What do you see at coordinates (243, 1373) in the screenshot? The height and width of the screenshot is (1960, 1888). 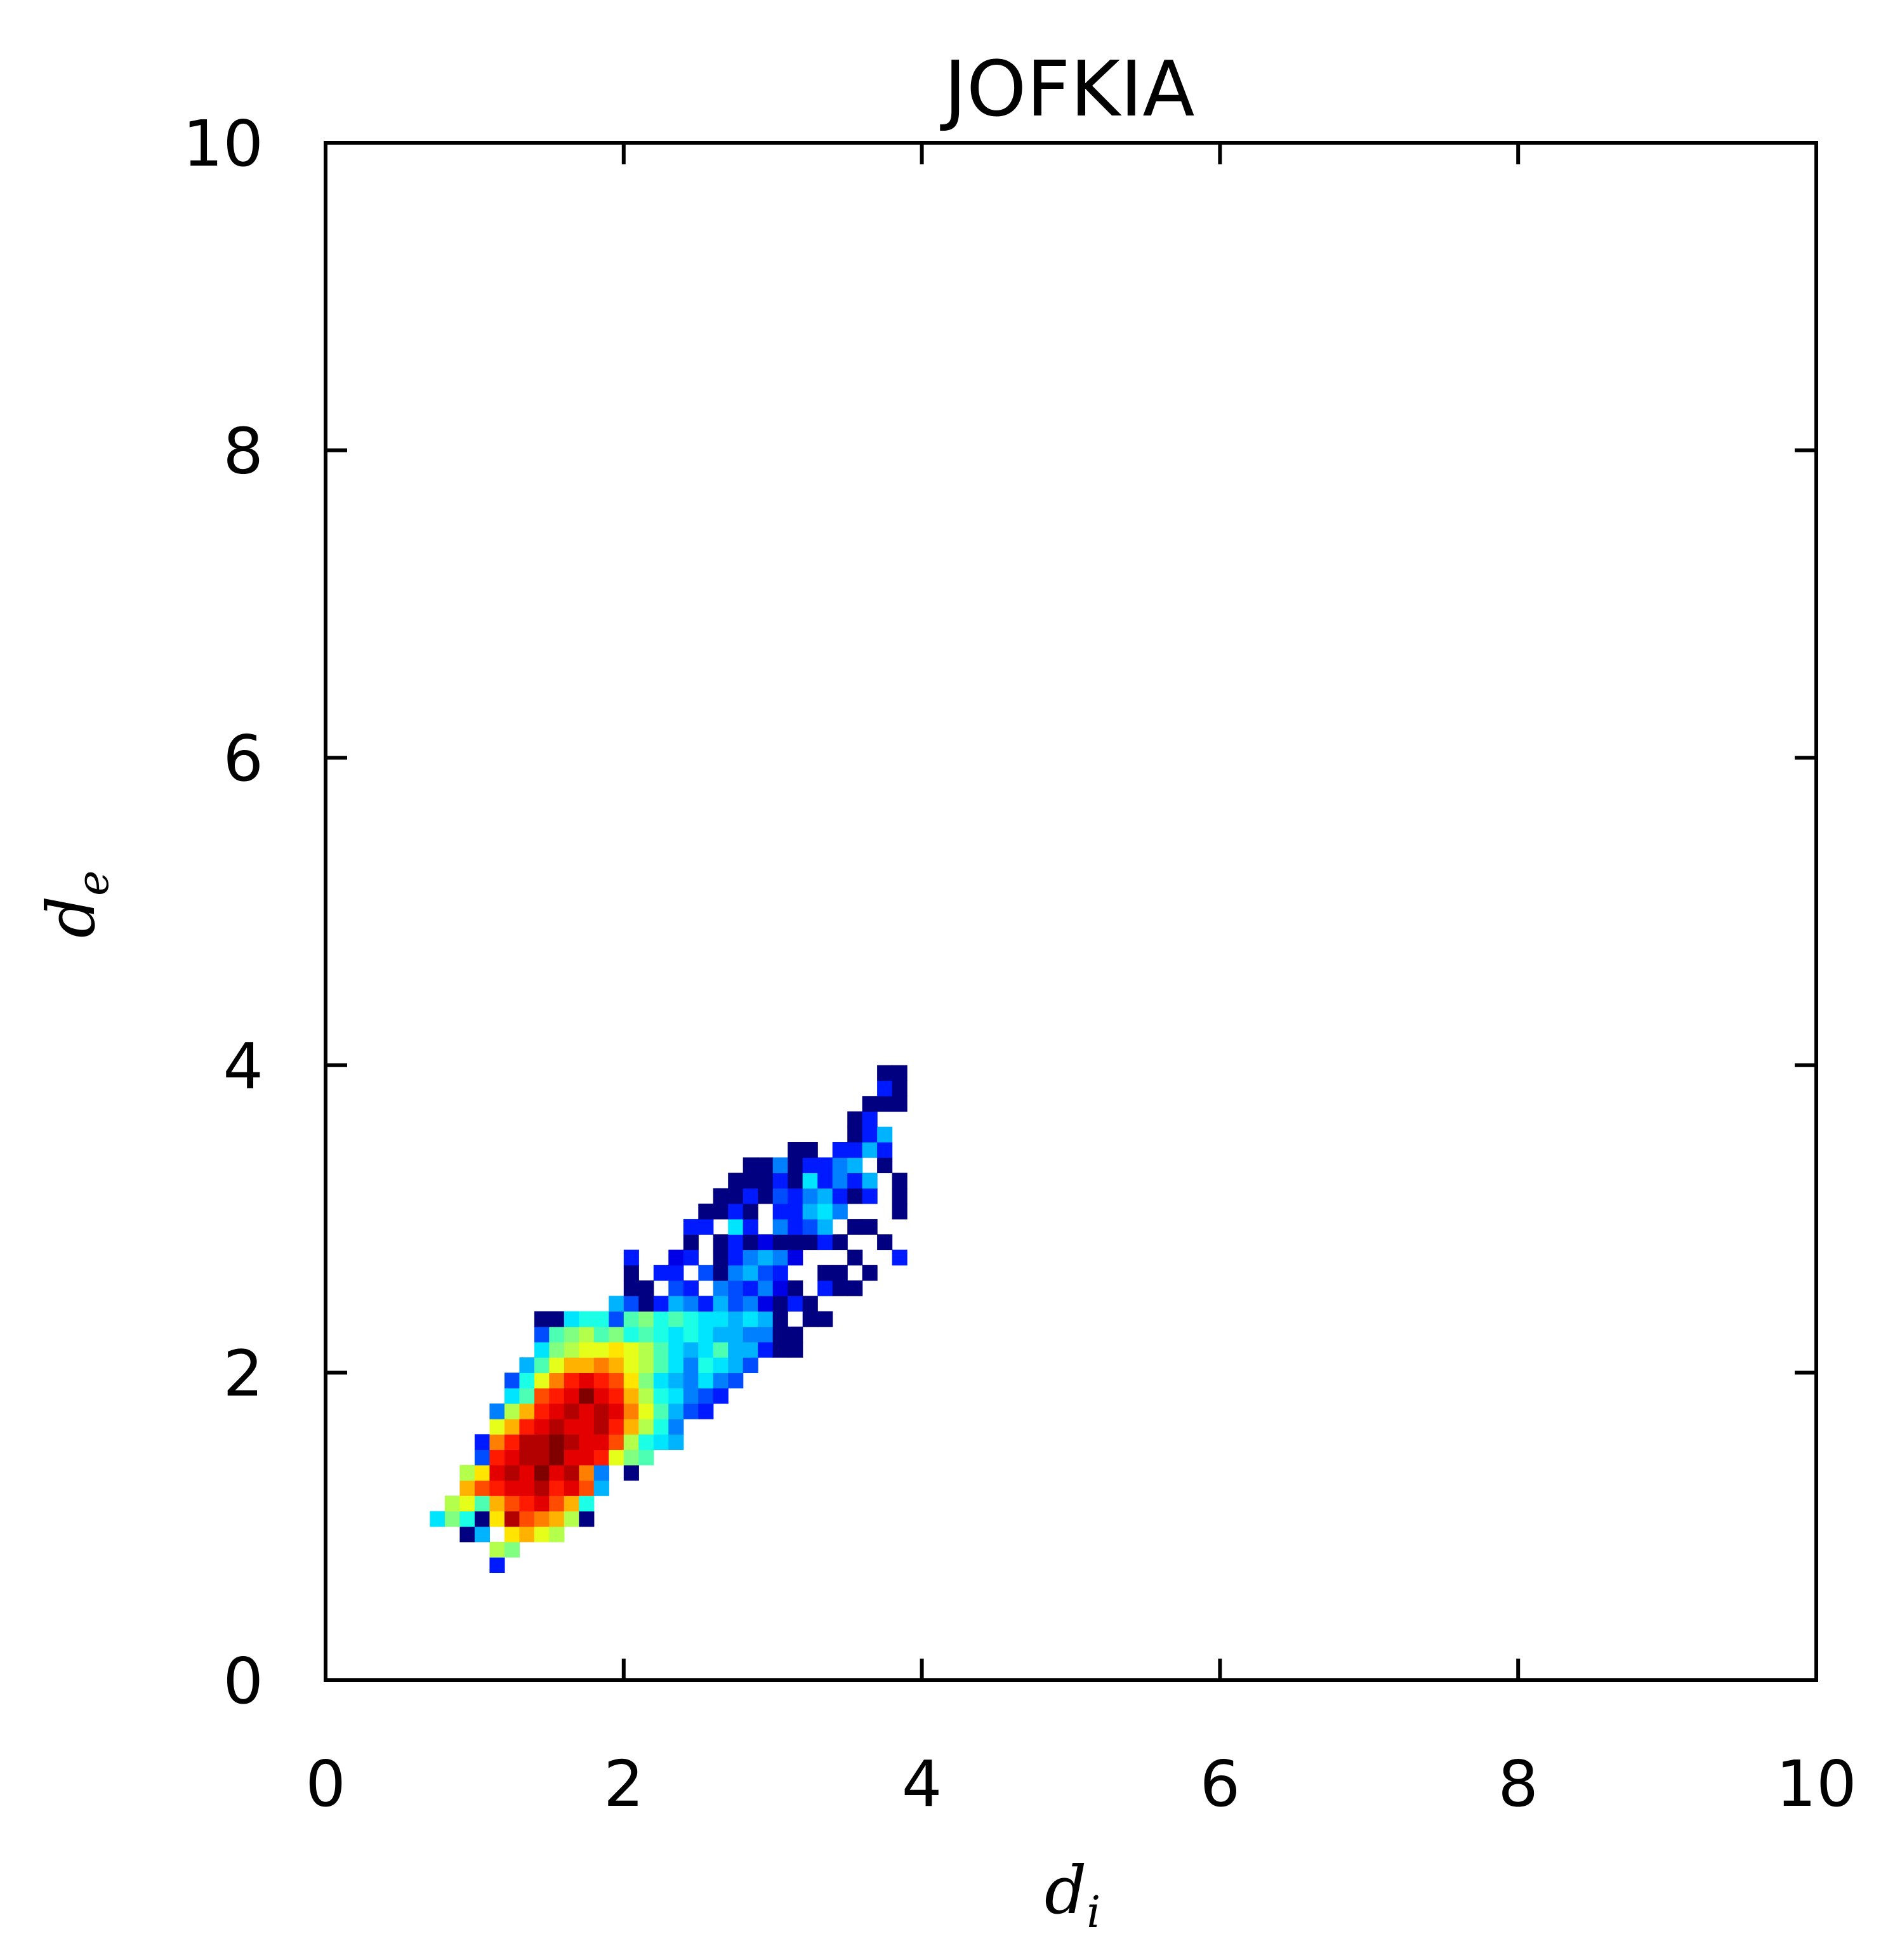 I see `y-tick-label: 2` at bounding box center [243, 1373].